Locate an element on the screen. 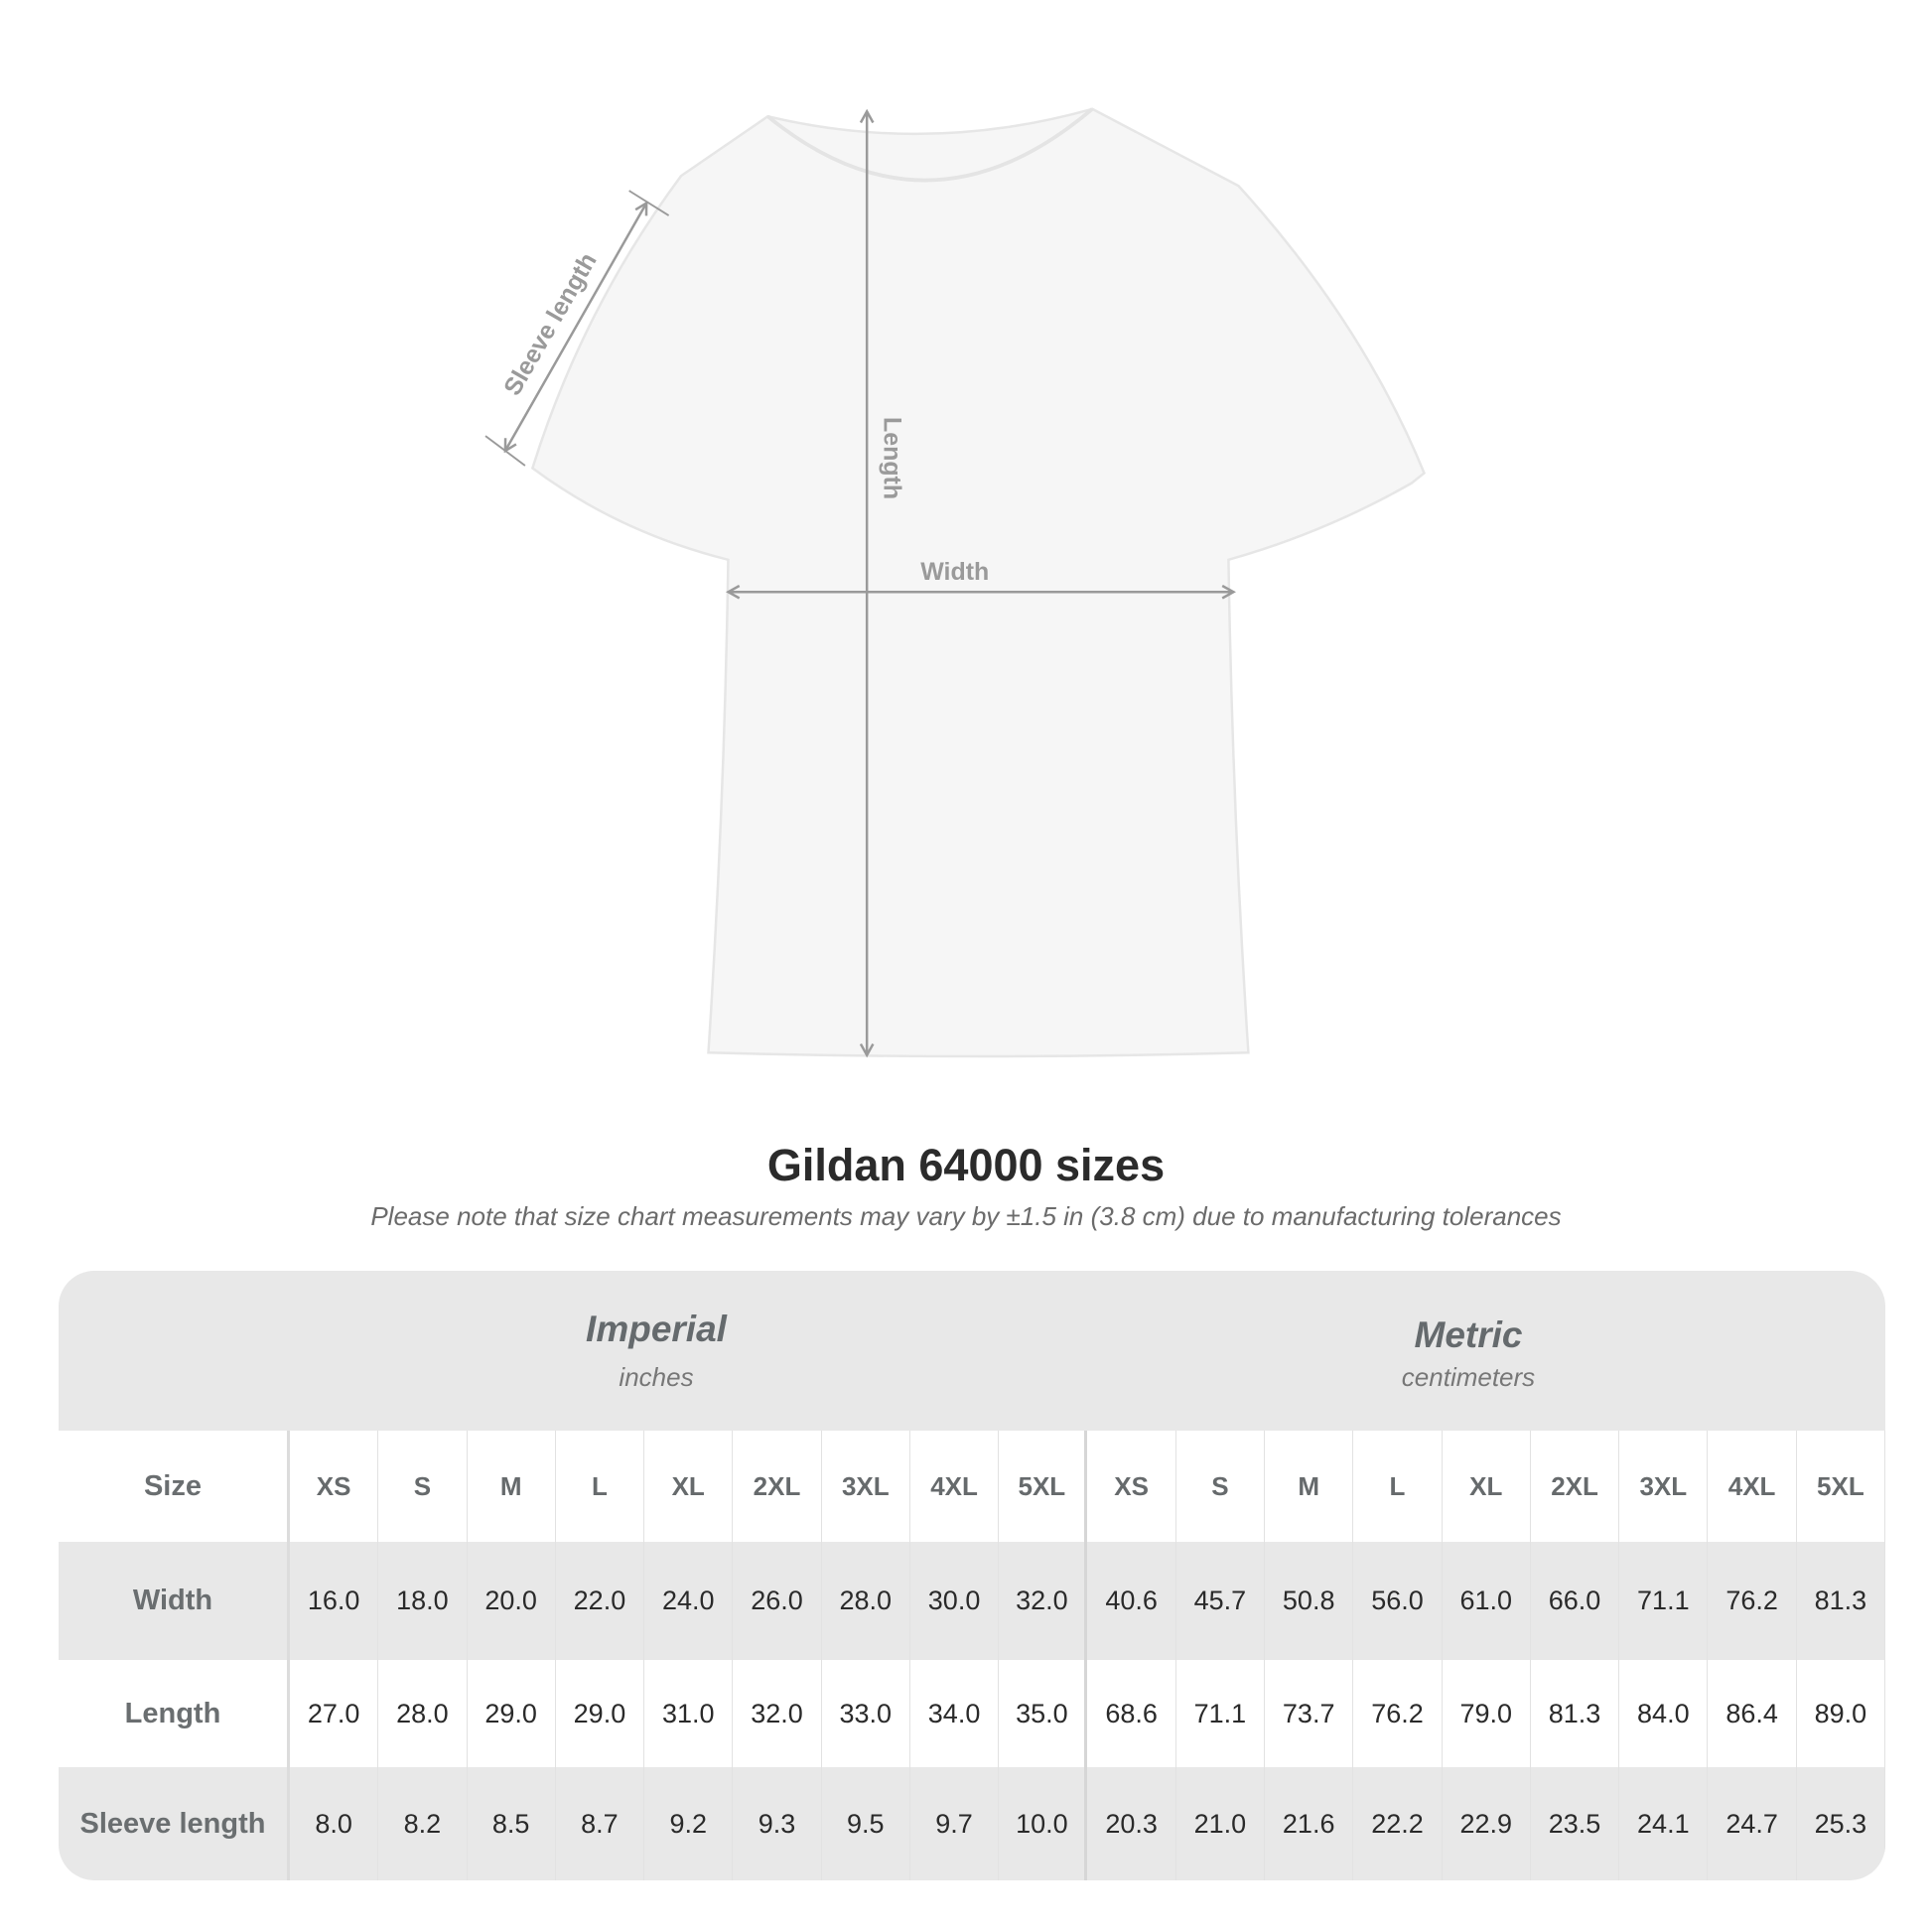 This screenshot has height=1932, width=1932. imperial-header: Imperial inches is located at coordinates (656, 1351).